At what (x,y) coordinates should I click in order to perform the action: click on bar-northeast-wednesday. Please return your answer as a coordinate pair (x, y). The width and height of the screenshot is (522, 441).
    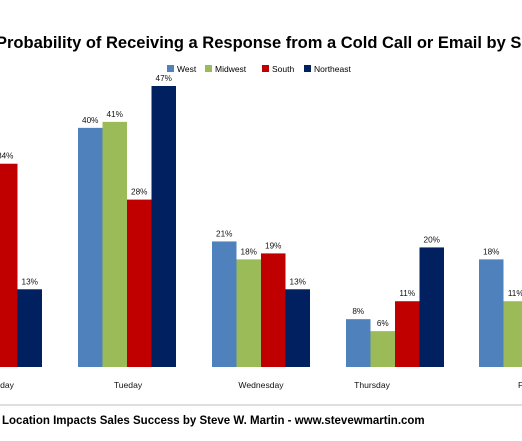
    Looking at the image, I should click on (298, 328).